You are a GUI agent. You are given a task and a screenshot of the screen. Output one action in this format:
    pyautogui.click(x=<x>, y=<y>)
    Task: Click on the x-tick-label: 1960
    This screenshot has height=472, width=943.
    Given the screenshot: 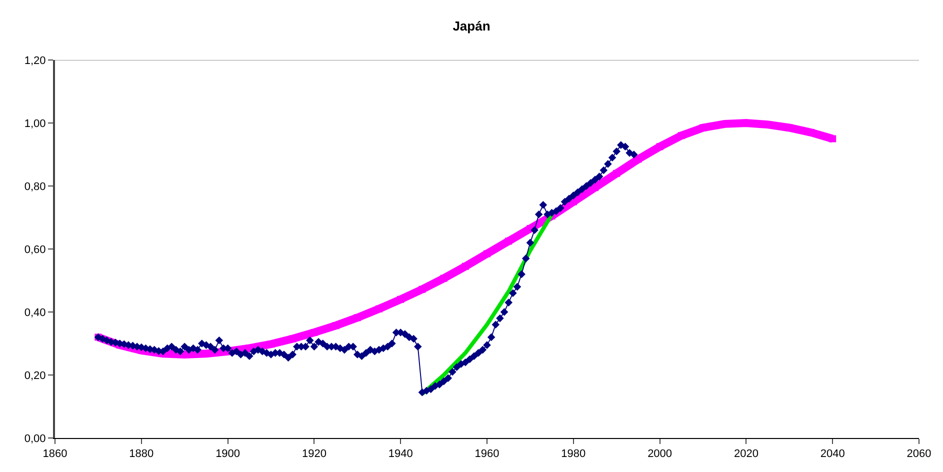 What is the action you would take?
    pyautogui.click(x=487, y=454)
    